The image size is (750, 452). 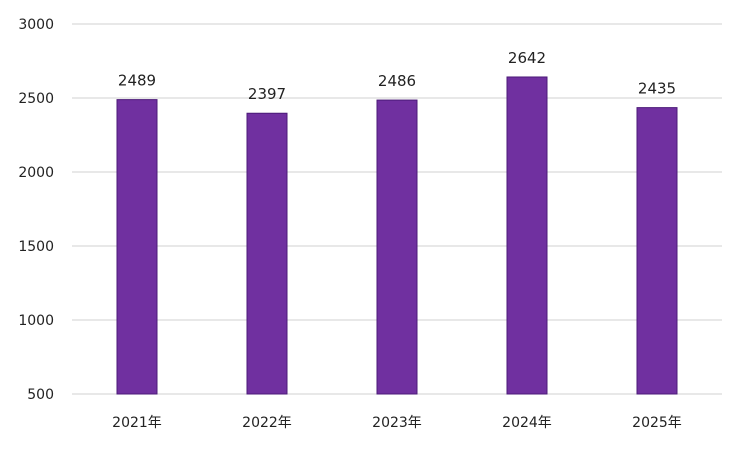 I want to click on x-tick-label: 2025年, so click(x=657, y=423).